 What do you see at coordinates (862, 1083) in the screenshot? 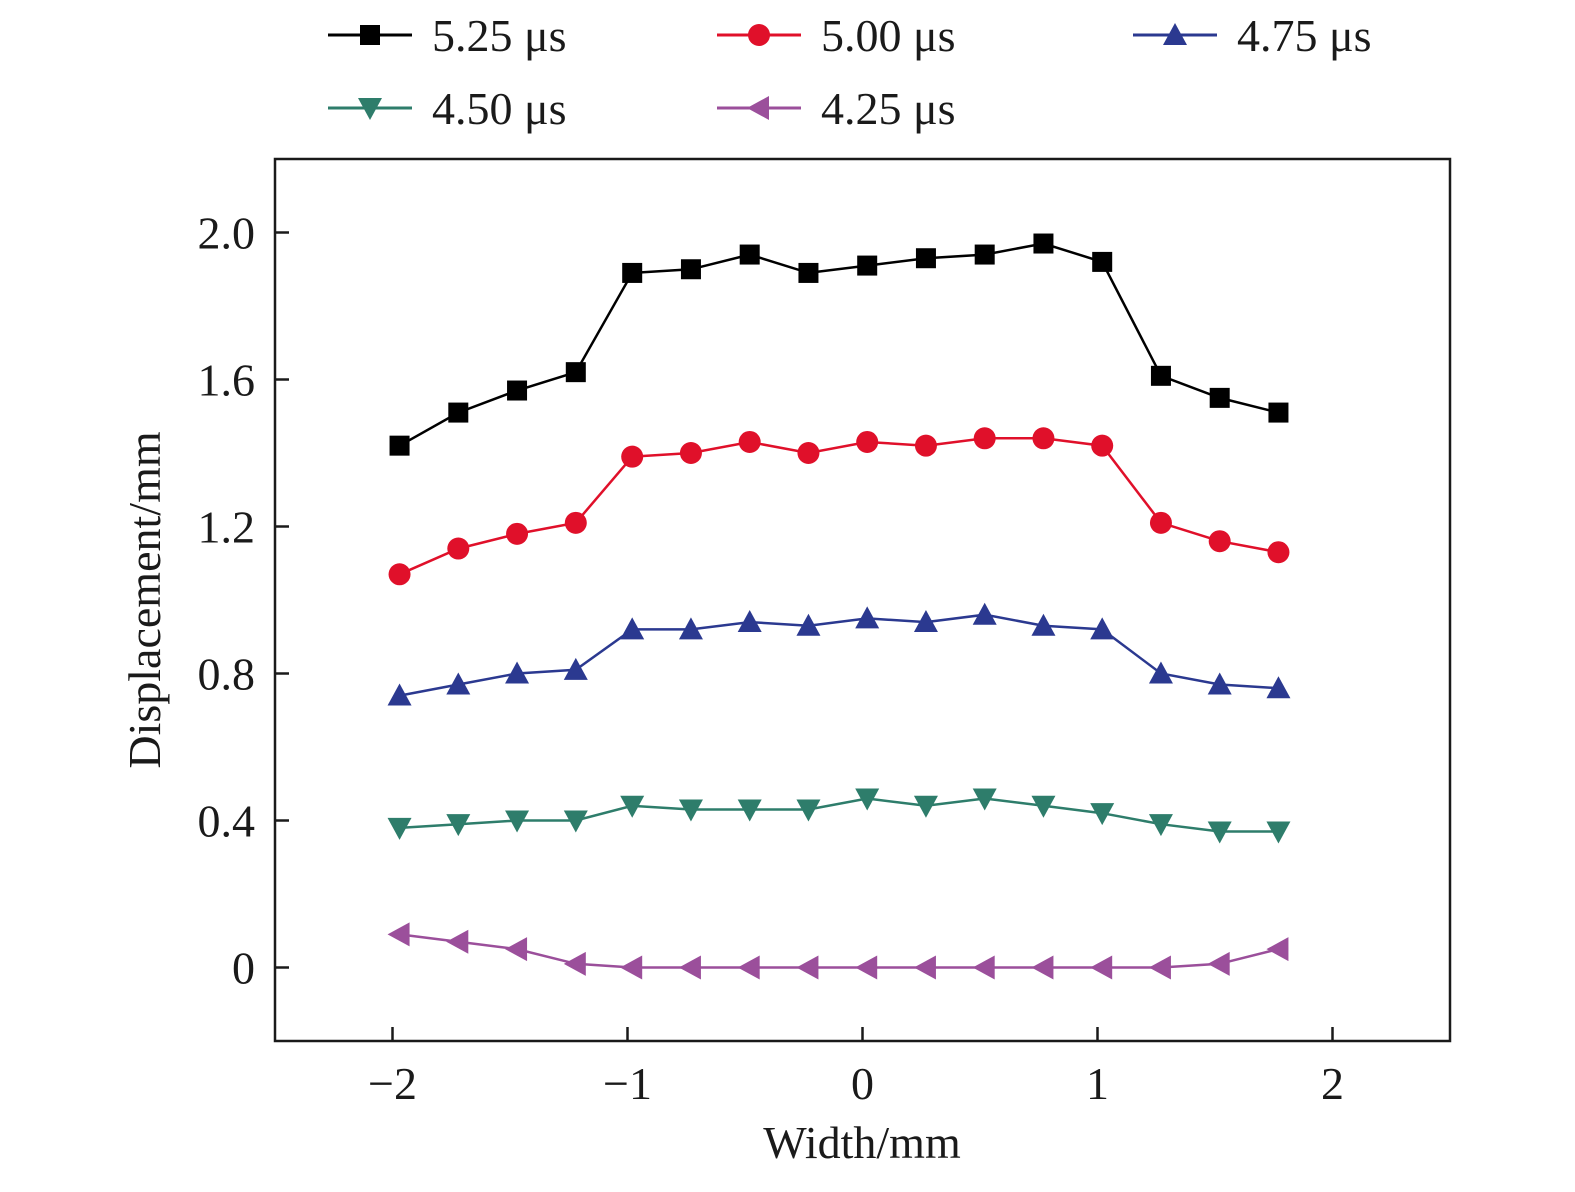
I see `x-tick-label: 0` at bounding box center [862, 1083].